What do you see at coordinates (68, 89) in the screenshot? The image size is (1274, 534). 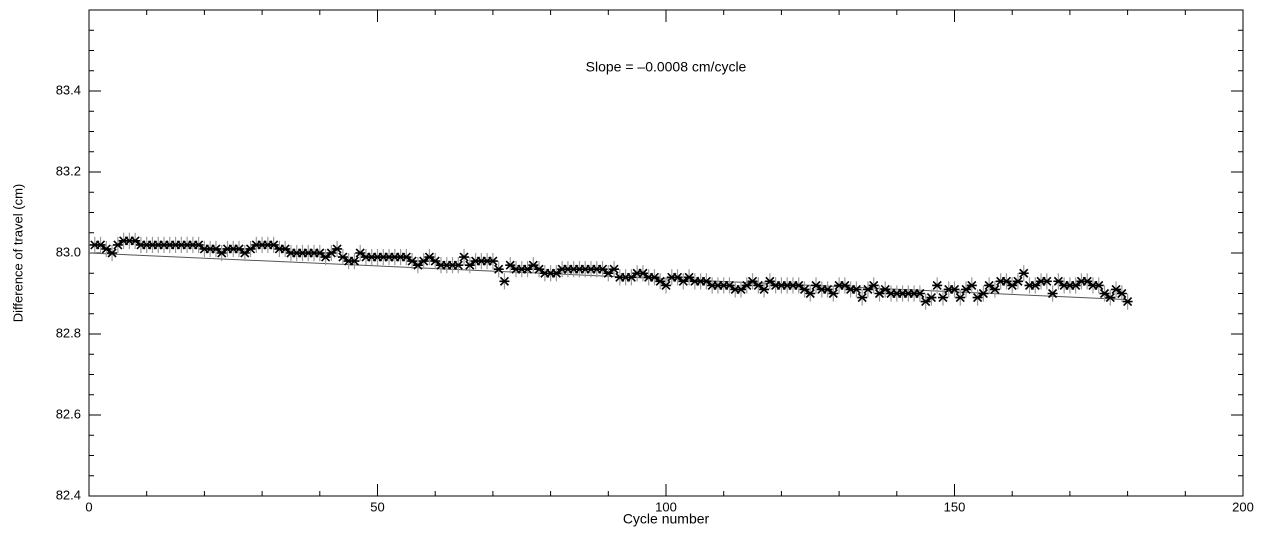 I see `y-tick-label: 83.4` at bounding box center [68, 89].